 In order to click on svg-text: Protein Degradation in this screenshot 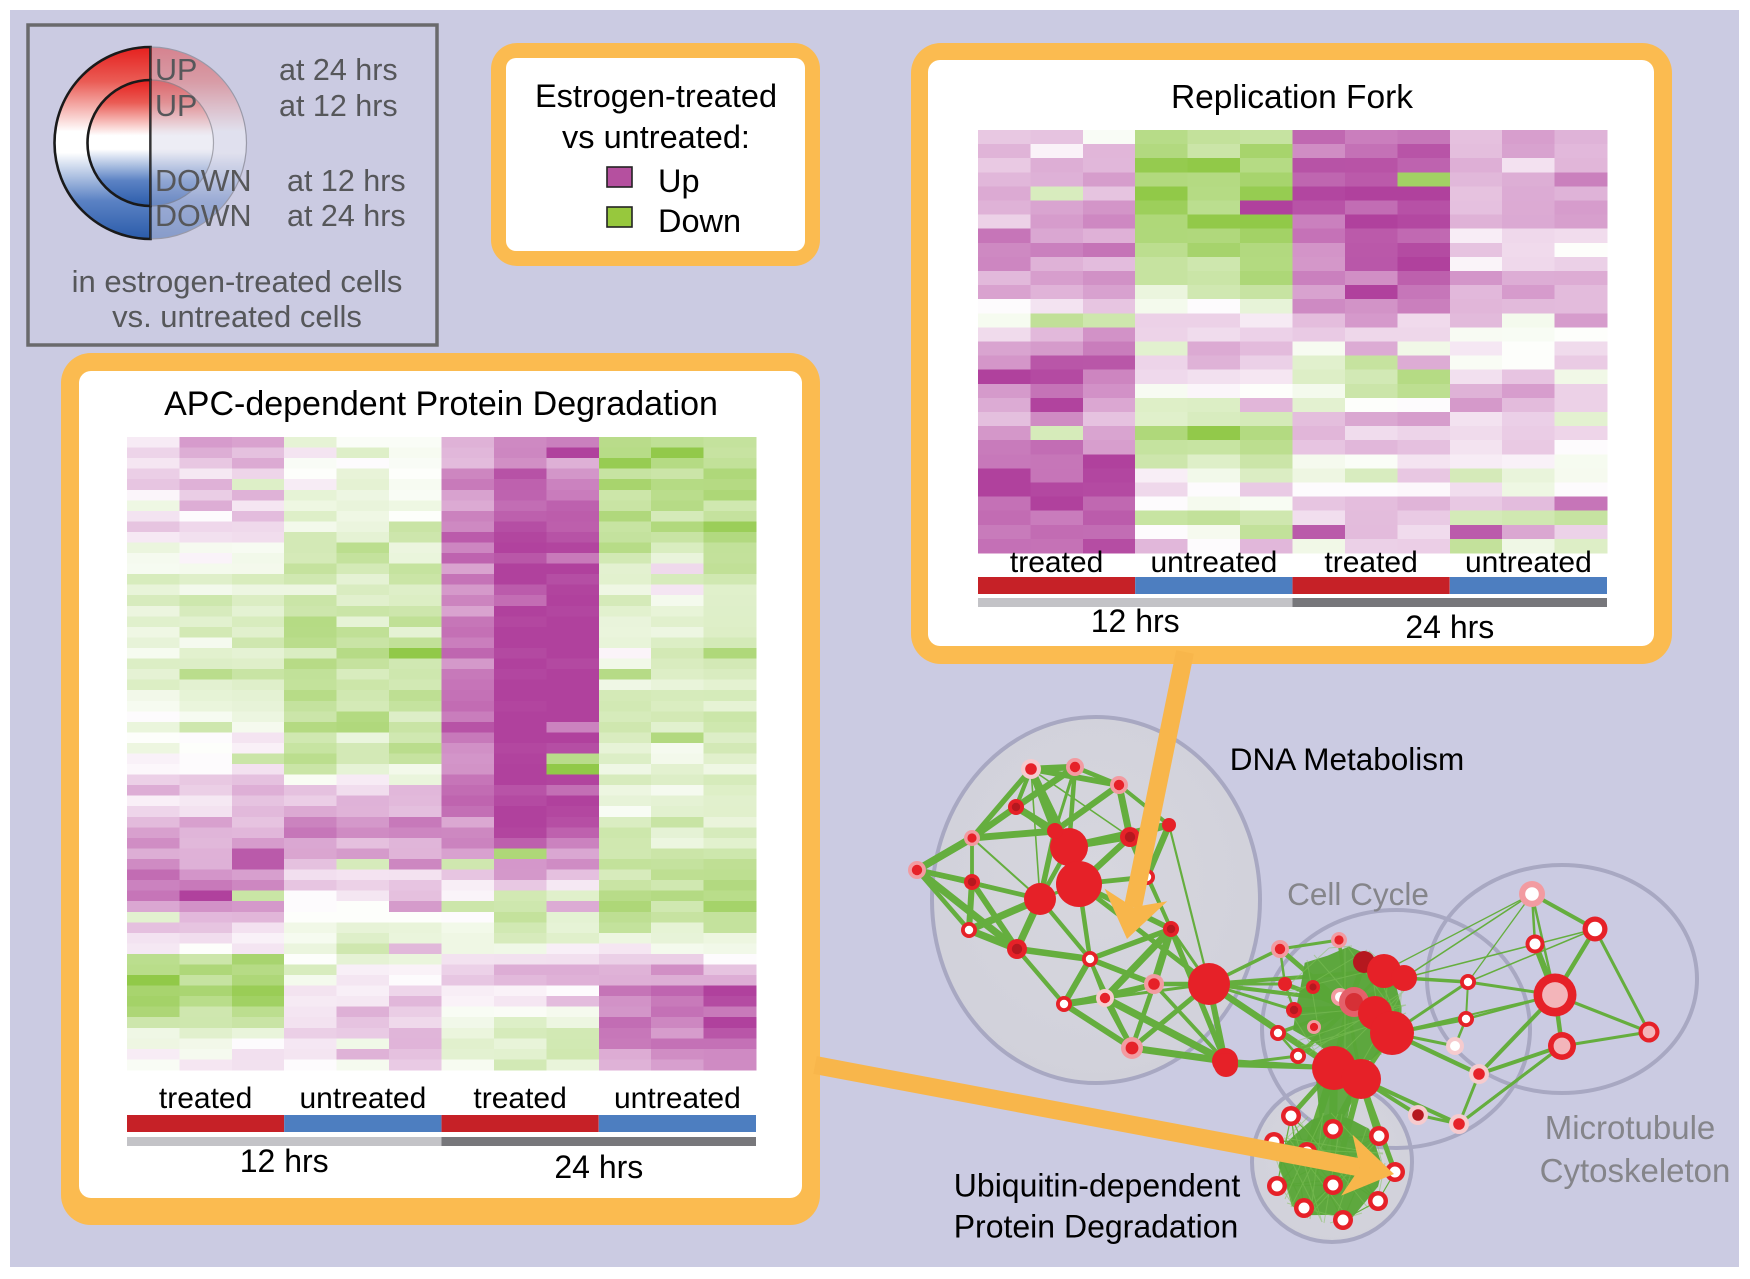, I will do `click(1096, 1227)`.